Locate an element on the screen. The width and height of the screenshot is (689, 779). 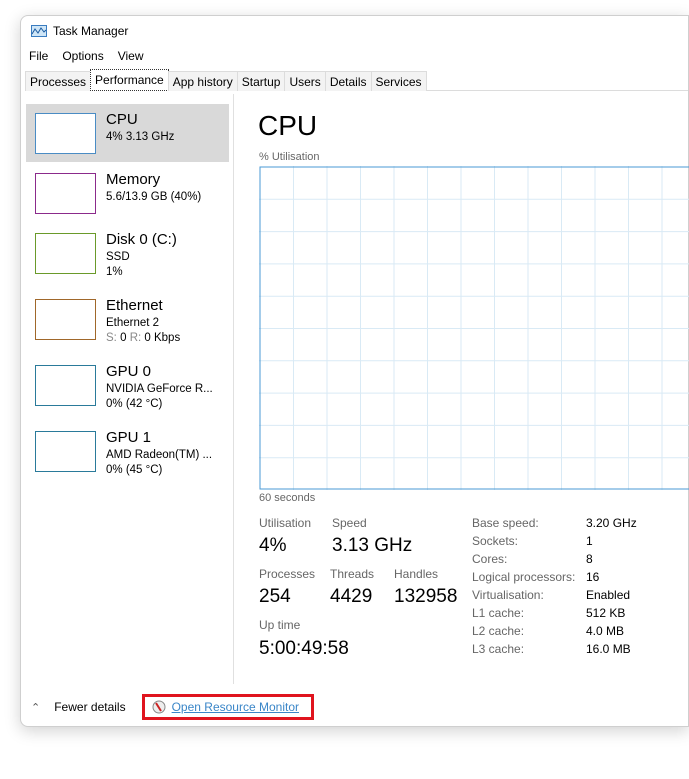
handles-label: Handles is located at coordinates (416, 574).